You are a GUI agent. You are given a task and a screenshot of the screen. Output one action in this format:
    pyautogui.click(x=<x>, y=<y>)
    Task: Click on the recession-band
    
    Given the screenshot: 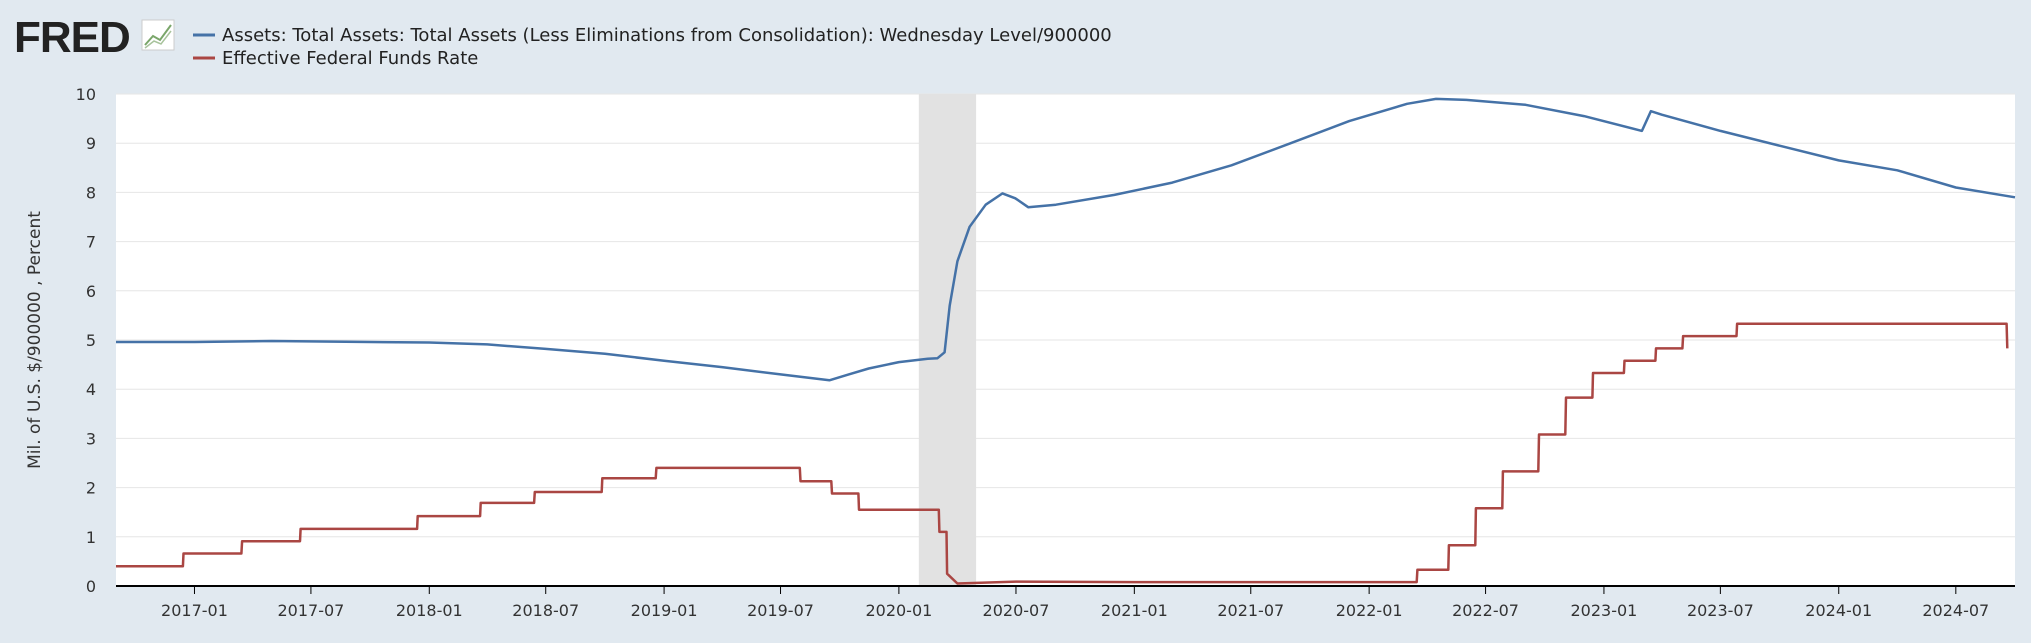 What is the action you would take?
    pyautogui.click(x=947, y=340)
    